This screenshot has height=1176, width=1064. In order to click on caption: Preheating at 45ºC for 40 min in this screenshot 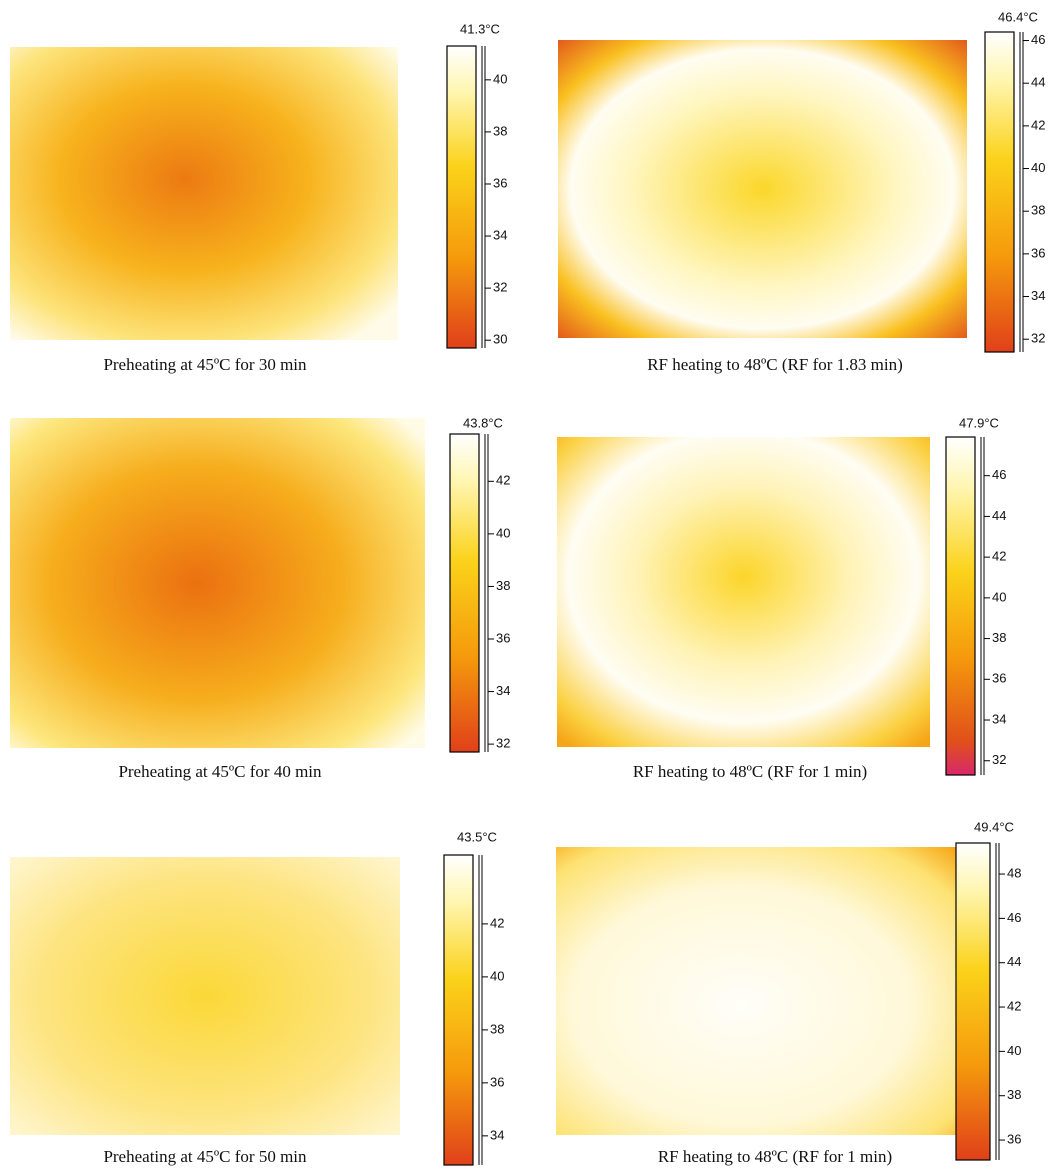, I will do `click(220, 771)`.